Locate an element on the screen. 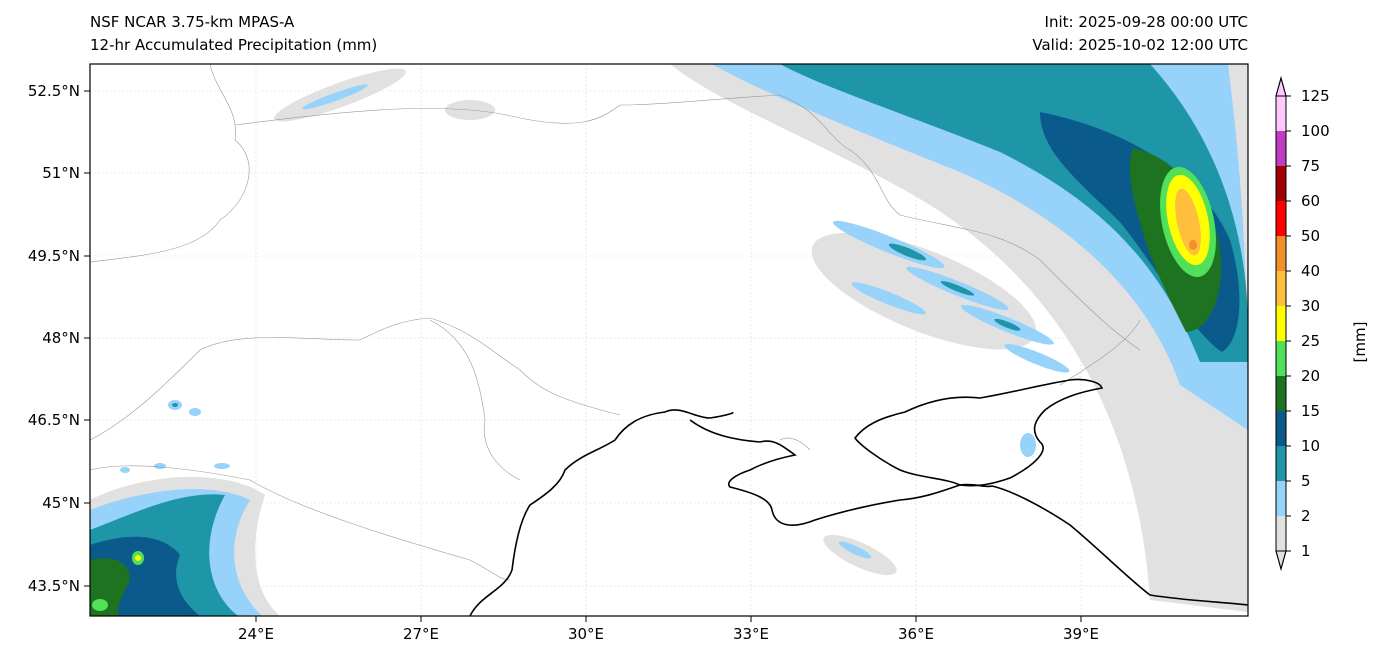 The width and height of the screenshot is (1378, 660). colorbar-max-extend is located at coordinates (1281, 86).